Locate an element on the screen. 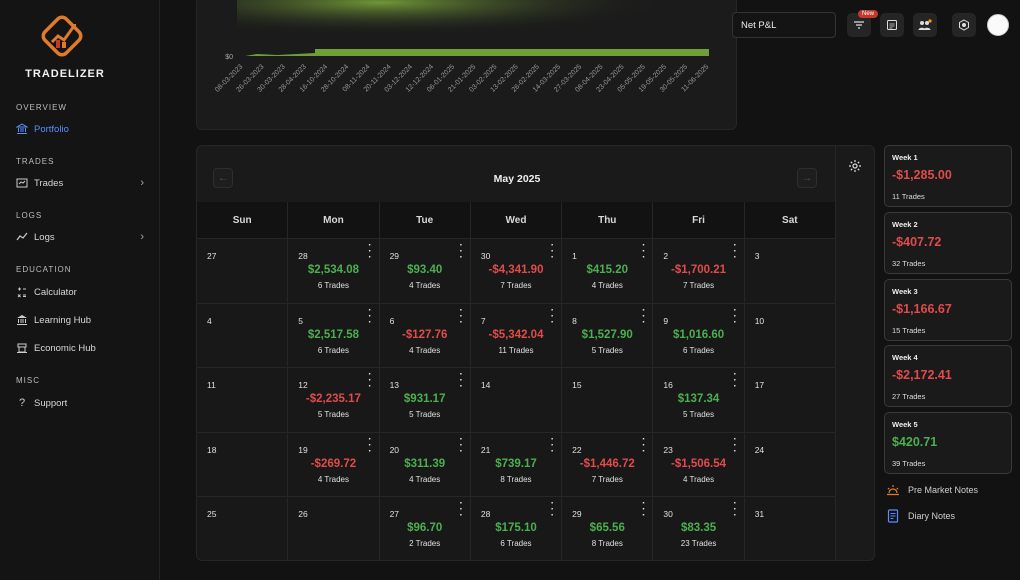 The height and width of the screenshot is (580, 1020). day-pnl: $65.56 is located at coordinates (607, 528).